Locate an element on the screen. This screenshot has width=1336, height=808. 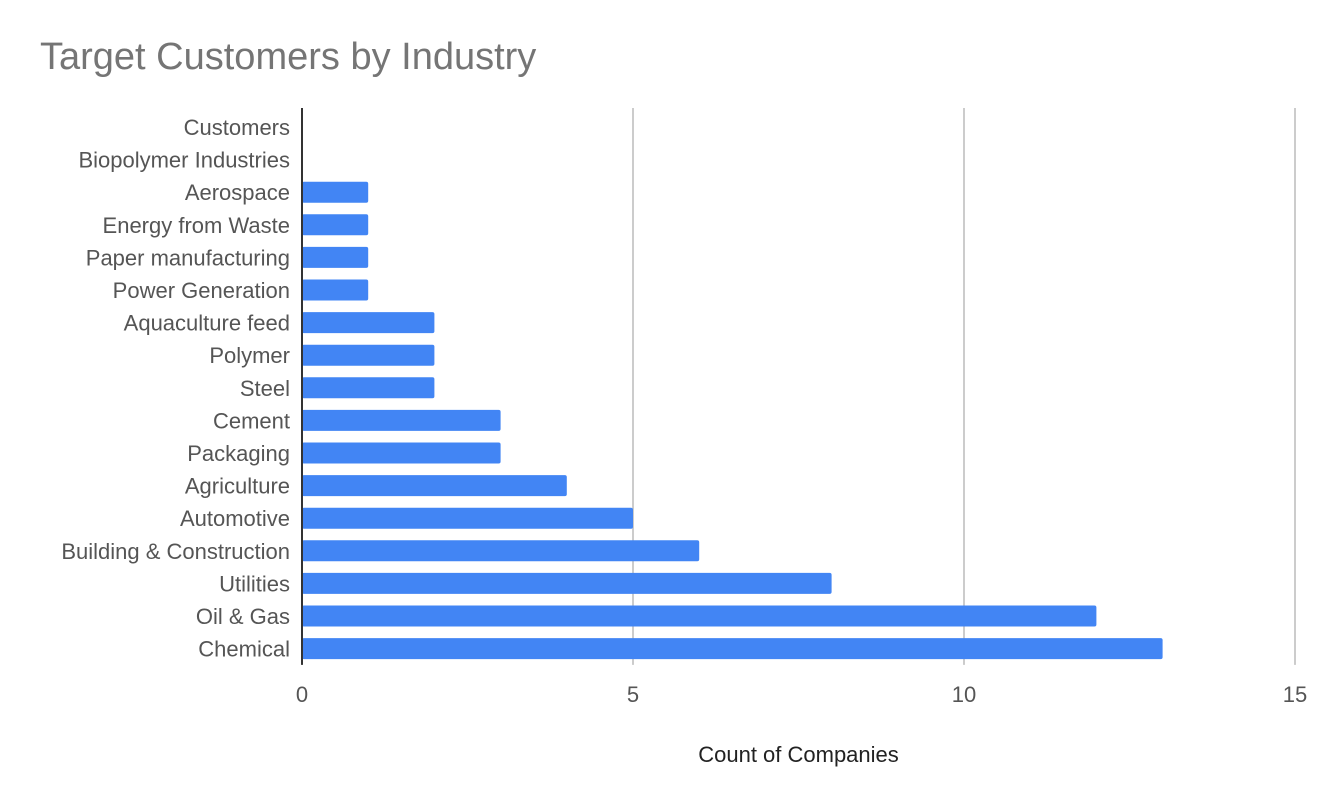
category-label: Paper manufacturing is located at coordinates (188, 257).